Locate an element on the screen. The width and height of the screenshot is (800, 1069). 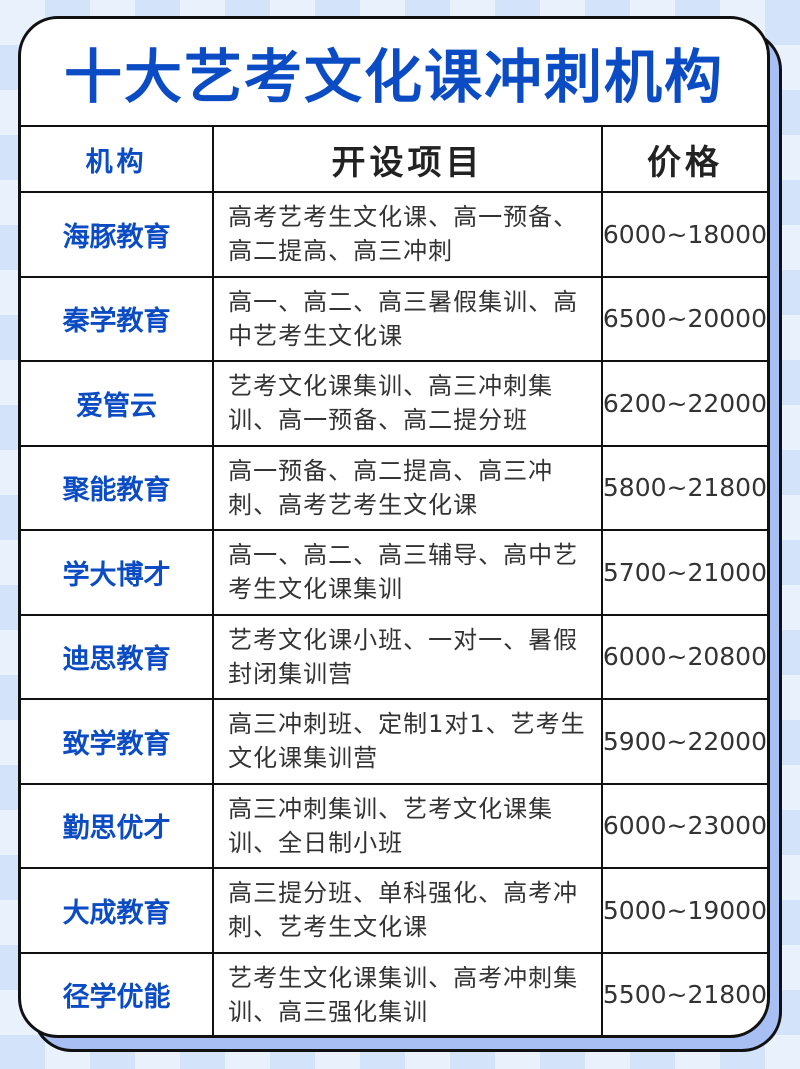
price-range: 5800~21800 is located at coordinates (683, 487).